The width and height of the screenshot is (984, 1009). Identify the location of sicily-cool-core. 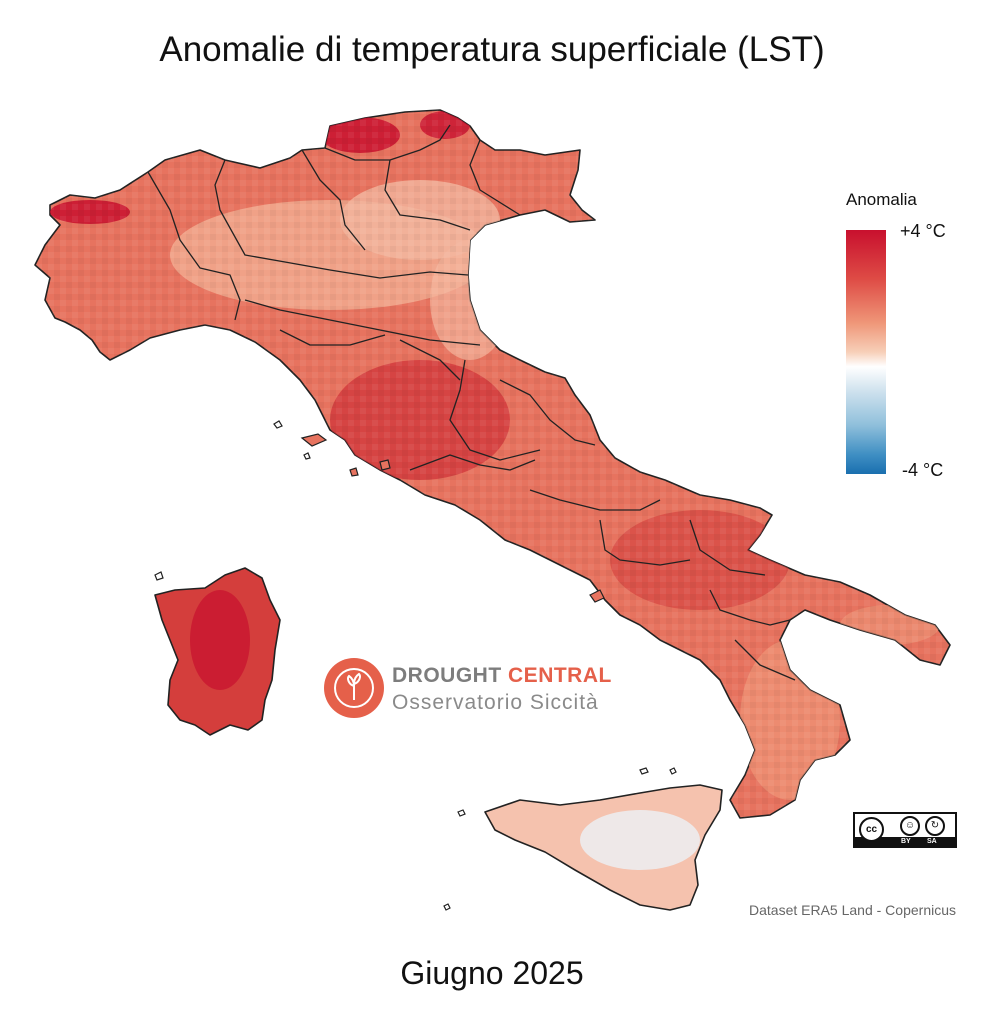
(640, 840).